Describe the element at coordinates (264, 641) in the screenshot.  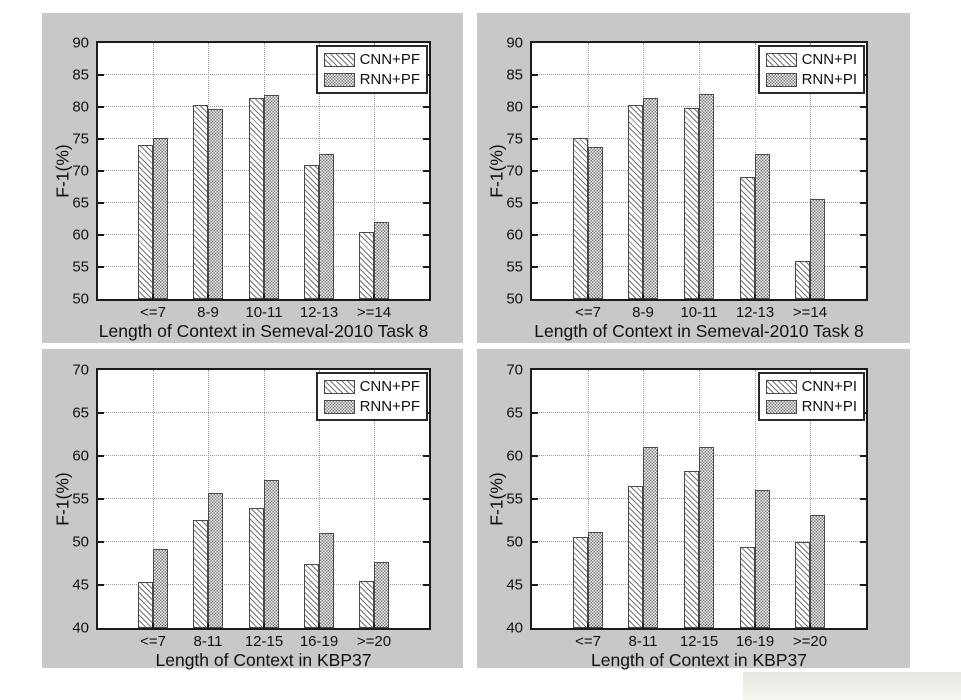
I see `x-tick-label: 12-15` at that location.